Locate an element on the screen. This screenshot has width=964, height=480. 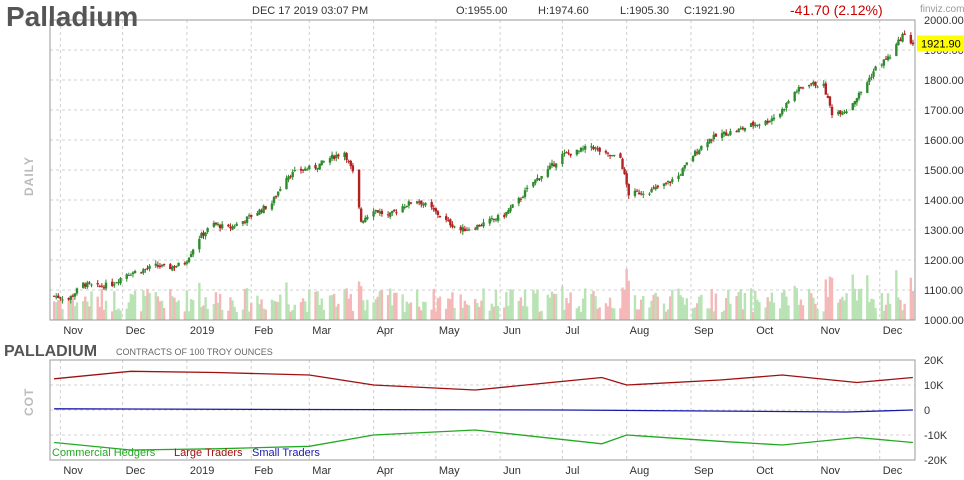
cot-x-tick-label: Feb is located at coordinates (263, 471).